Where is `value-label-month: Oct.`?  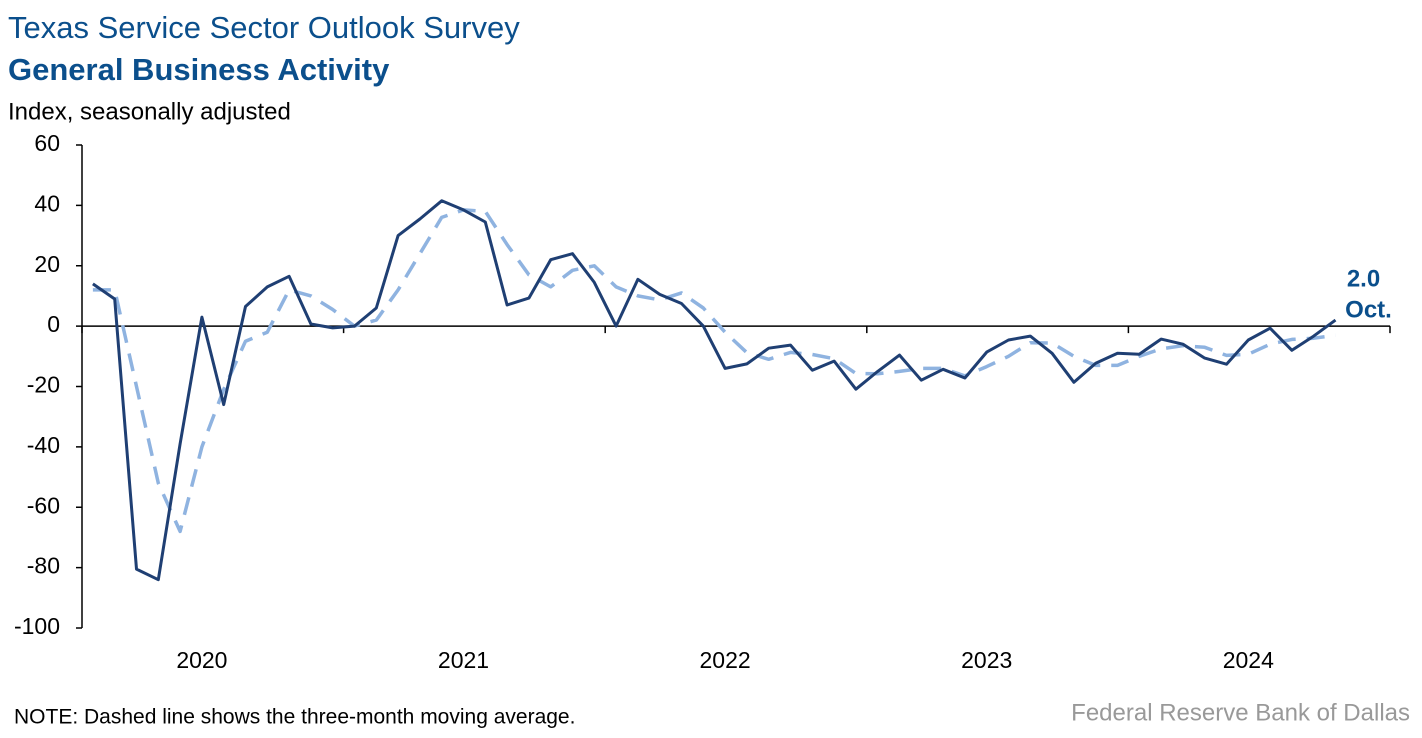
value-label-month: Oct. is located at coordinates (1368, 309).